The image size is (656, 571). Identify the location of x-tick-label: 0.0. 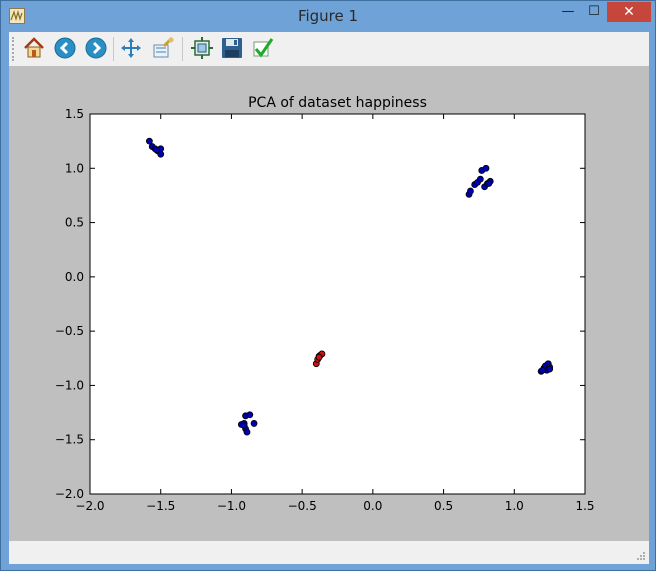
(372, 506).